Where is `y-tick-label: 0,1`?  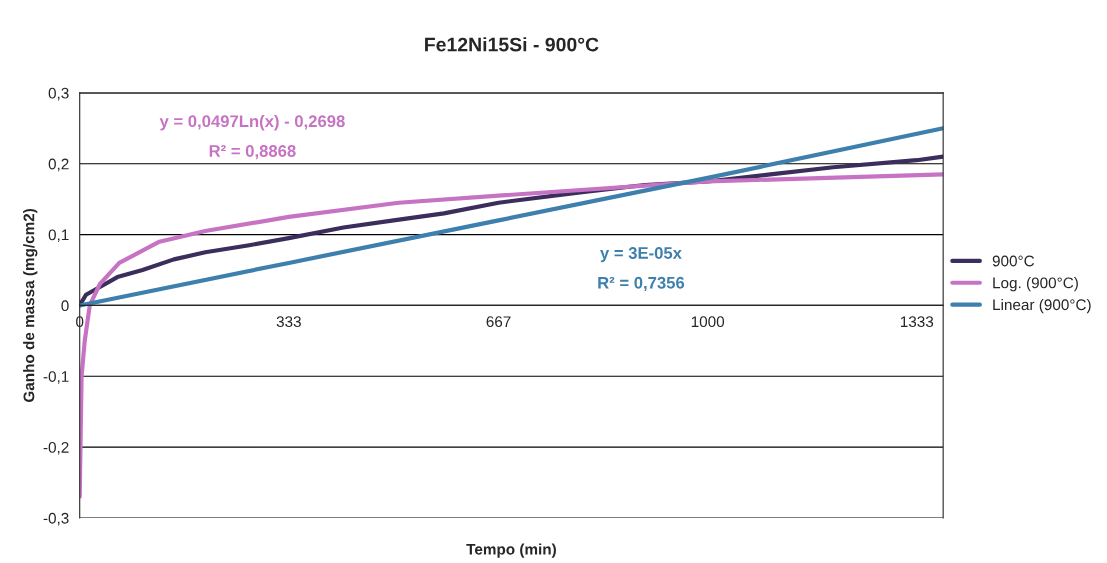 y-tick-label: 0,1 is located at coordinates (58, 236).